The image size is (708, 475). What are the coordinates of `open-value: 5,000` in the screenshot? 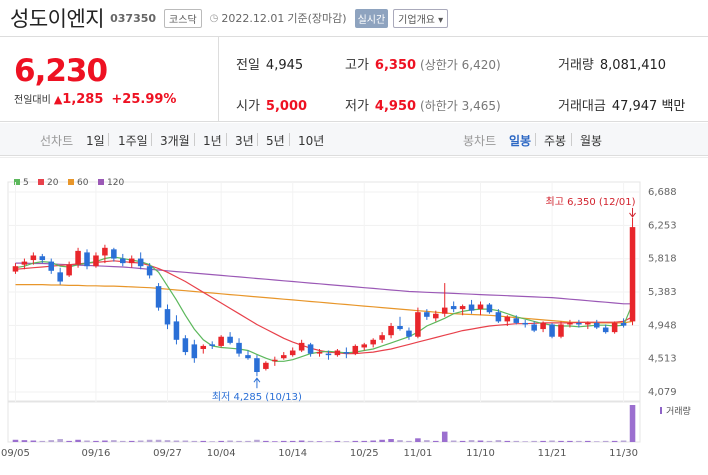 It's located at (286, 106).